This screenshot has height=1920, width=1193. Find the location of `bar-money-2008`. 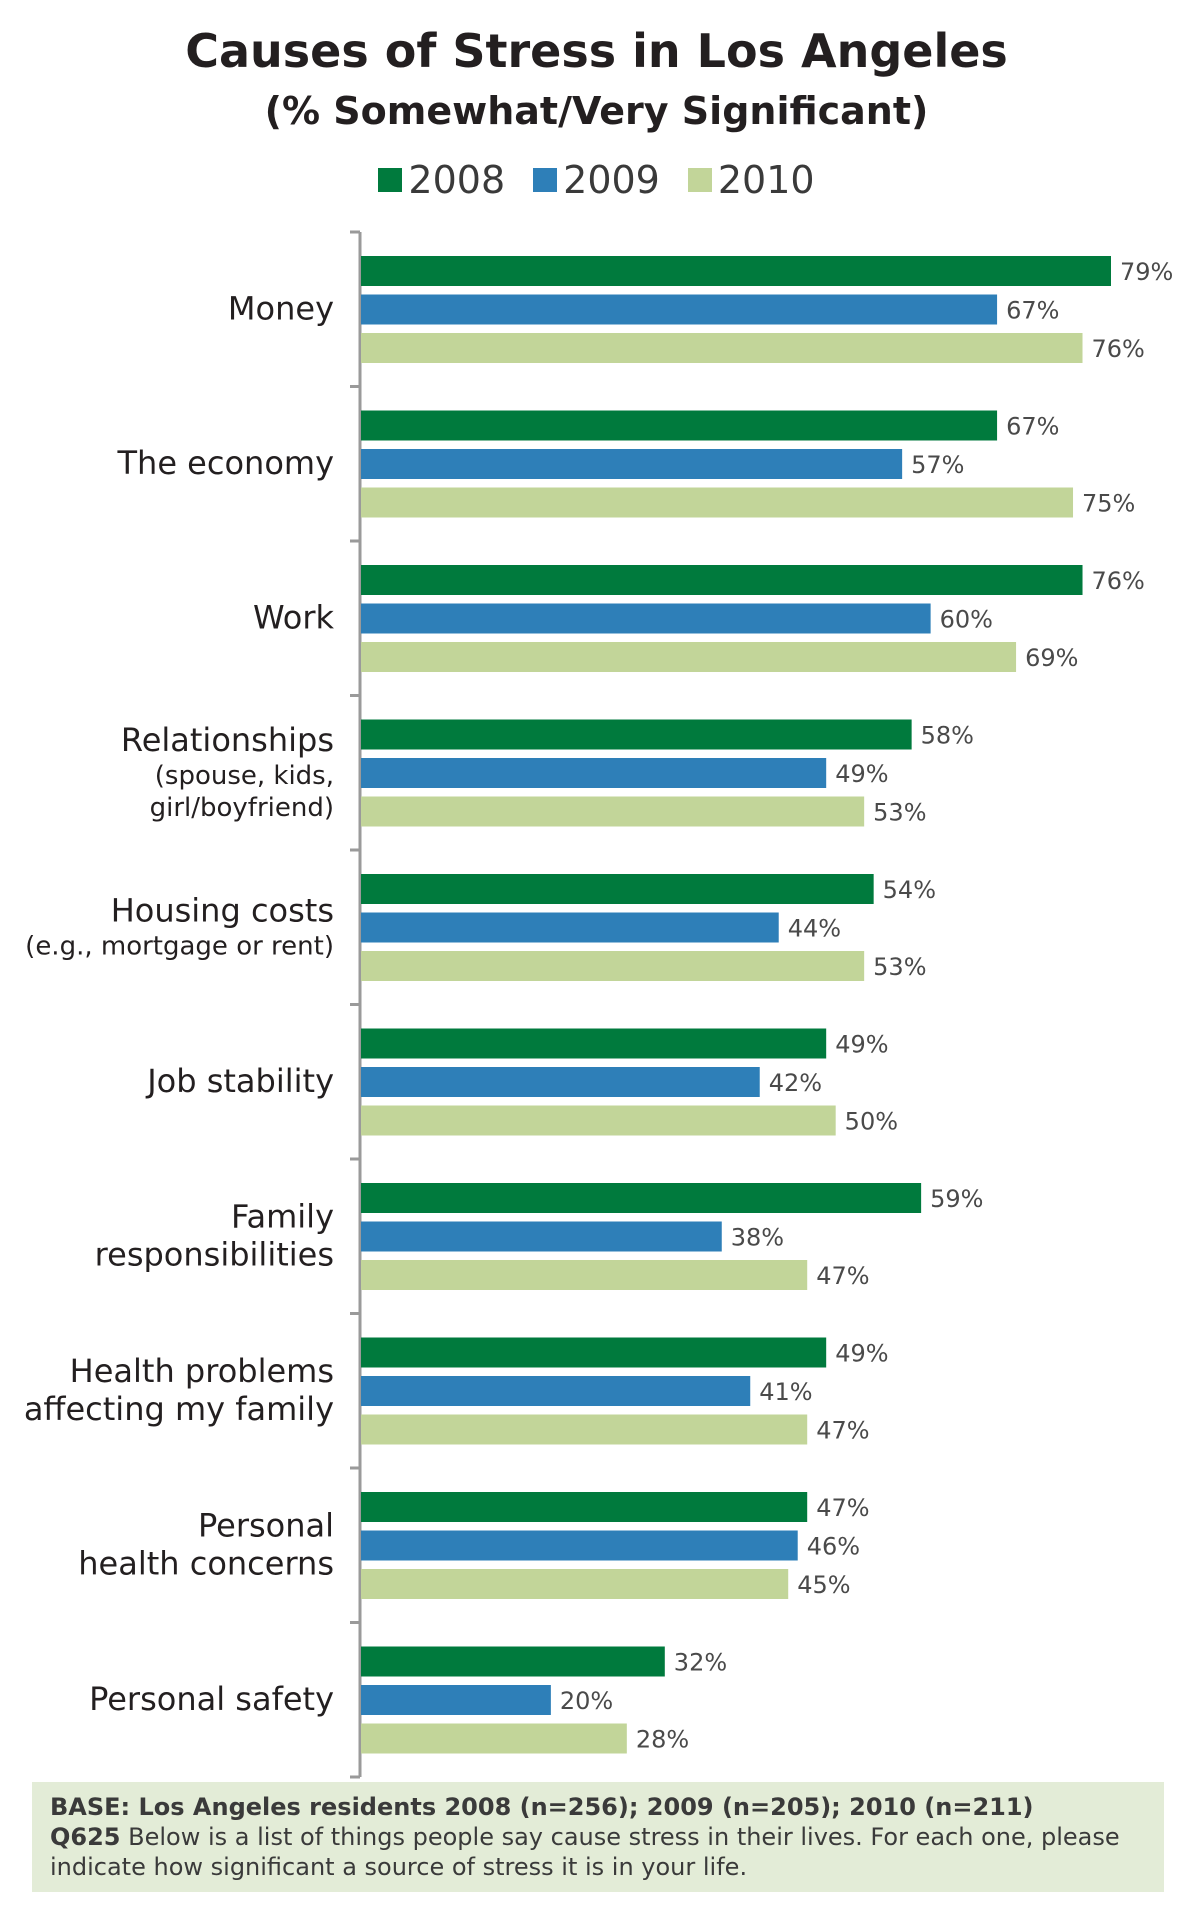

bar-money-2008 is located at coordinates (736, 271).